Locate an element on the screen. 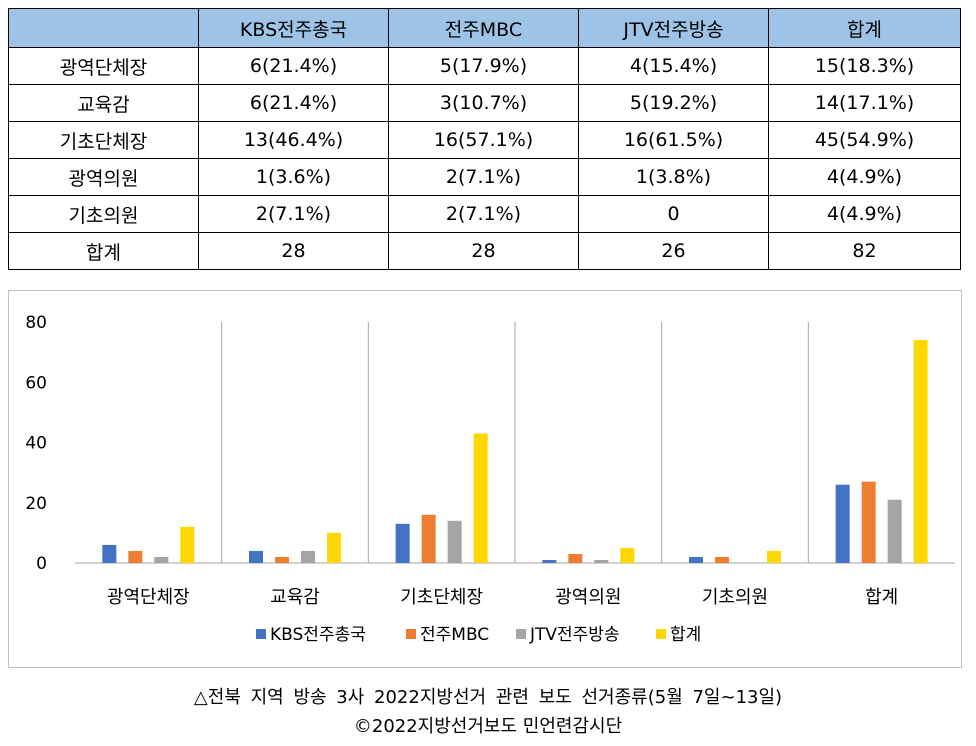 The image size is (976, 746). table-row: 합계 28 28 26 82 is located at coordinates (484, 251).